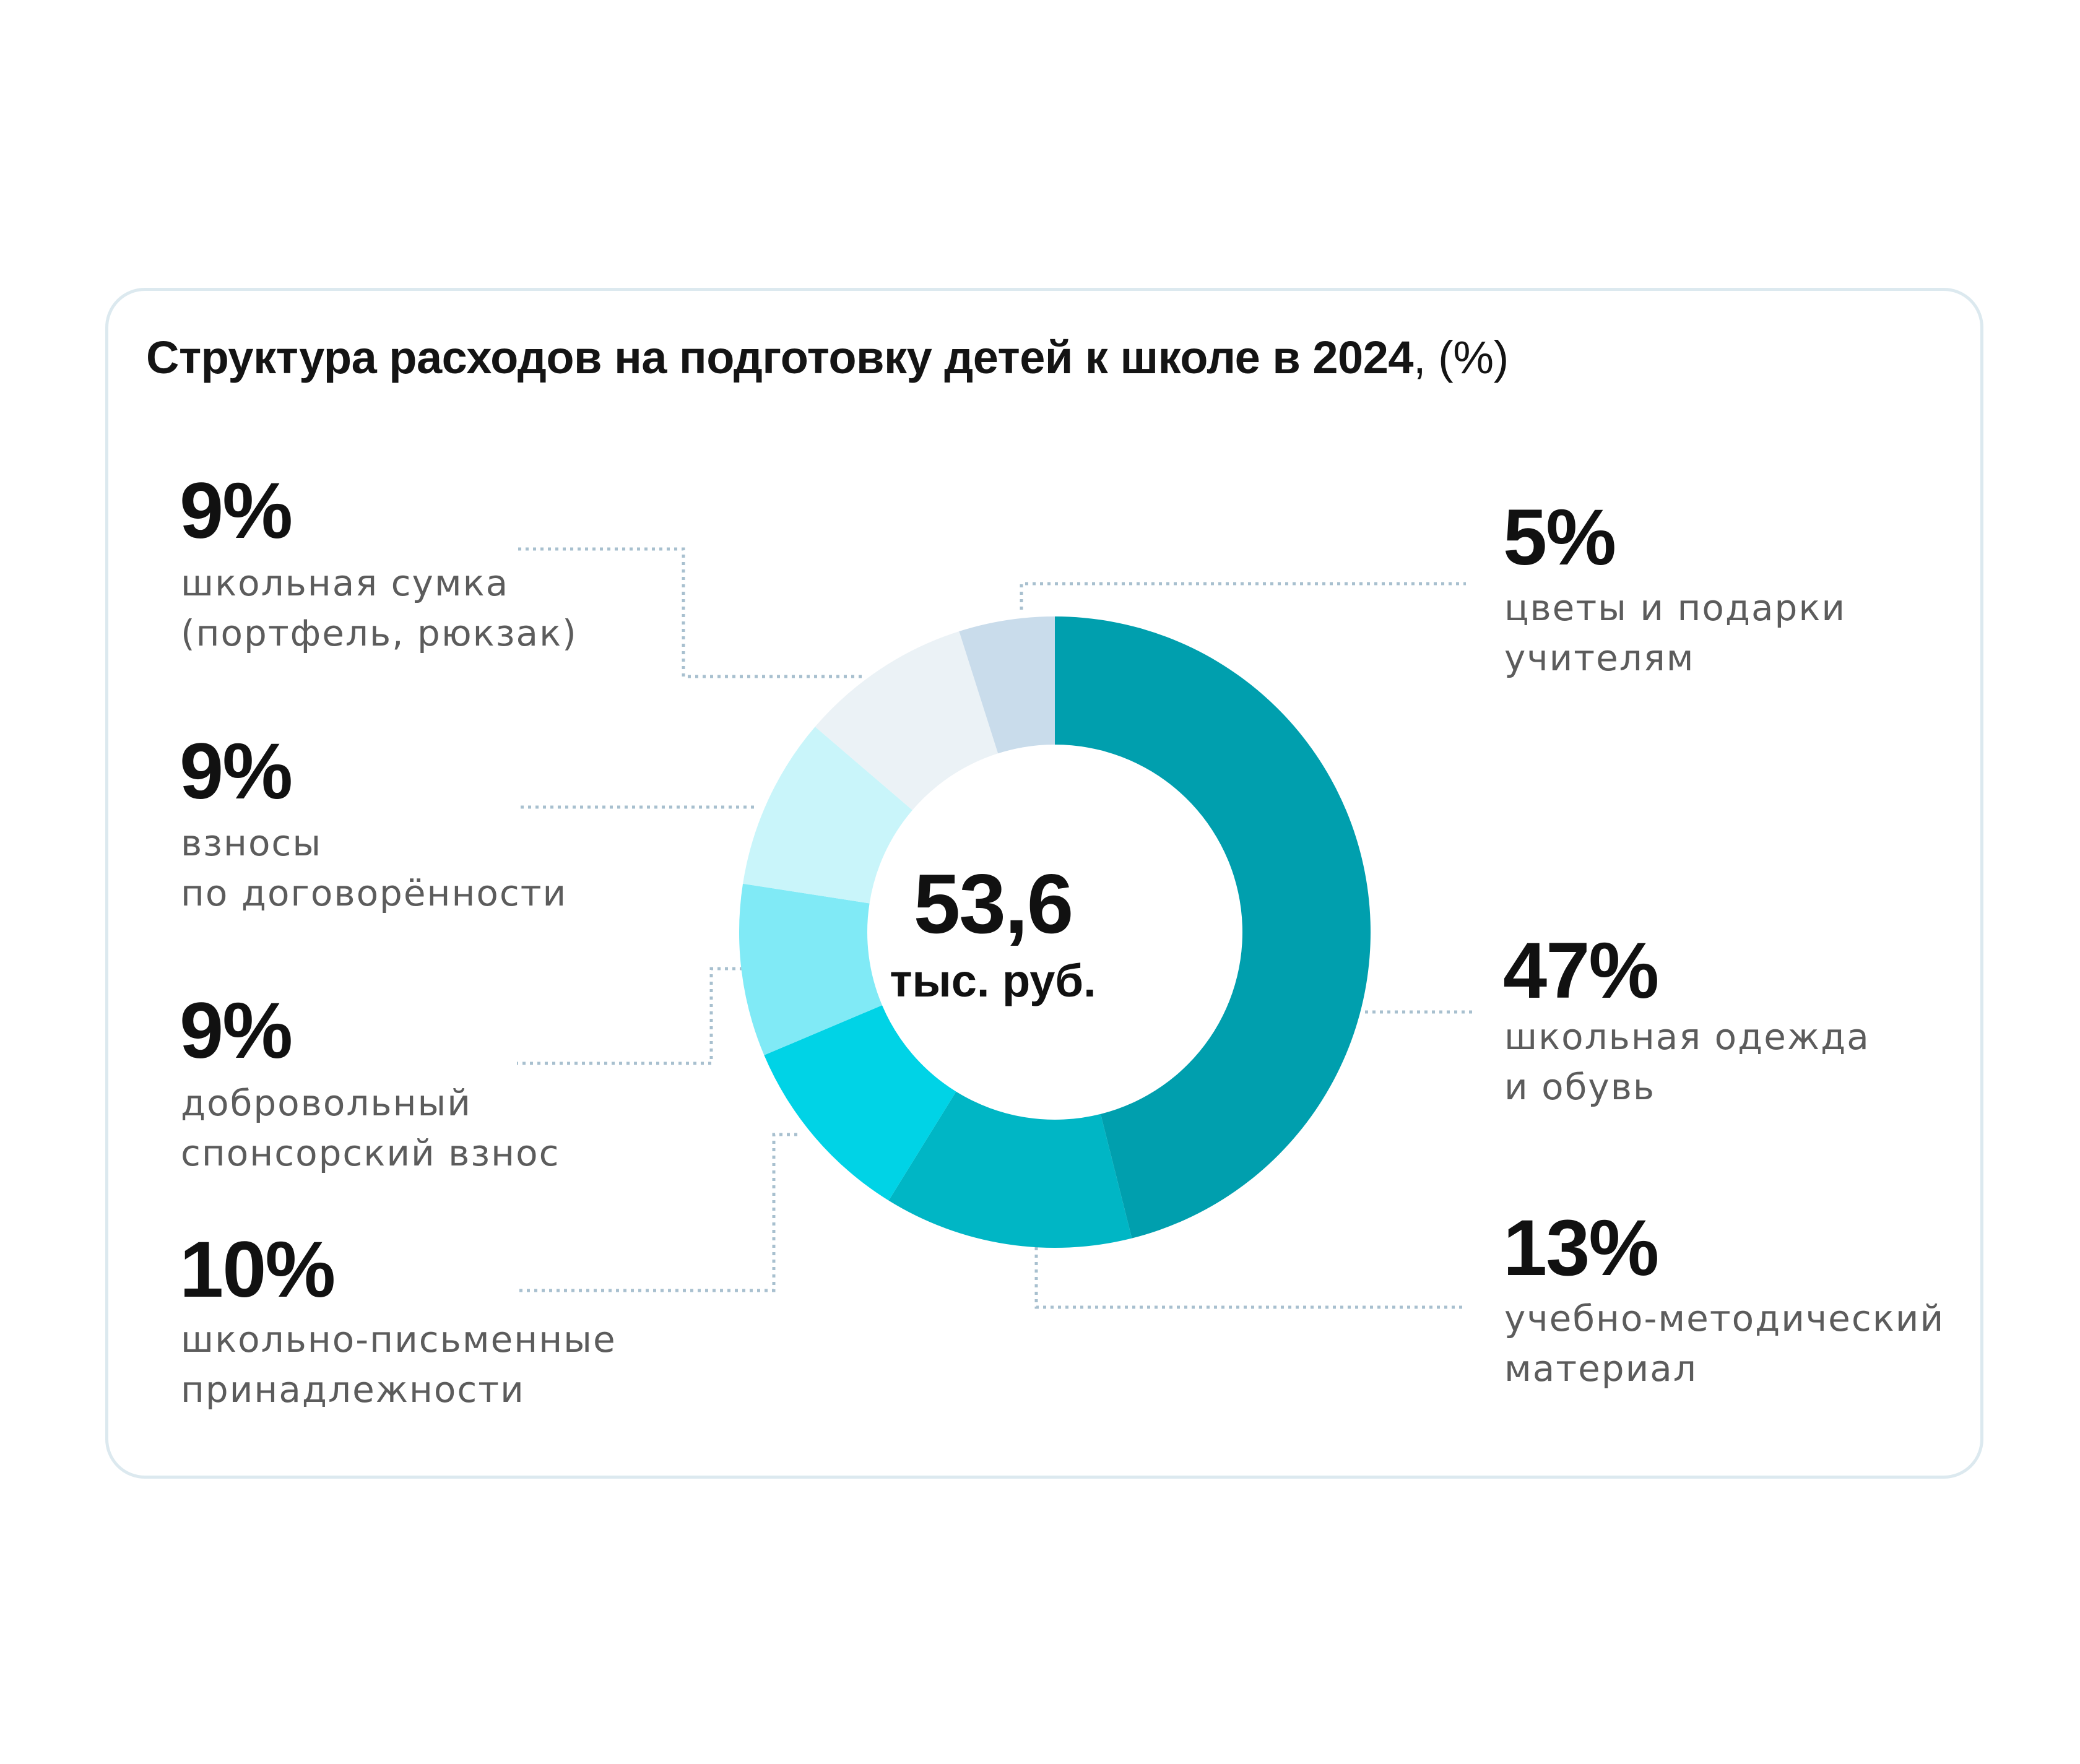 This screenshot has height=1764, width=2080. Describe the element at coordinates (379, 608) in the screenshot. I see `slice-label-school-bag: школьная сумка (портфель, рюкзак)` at that location.